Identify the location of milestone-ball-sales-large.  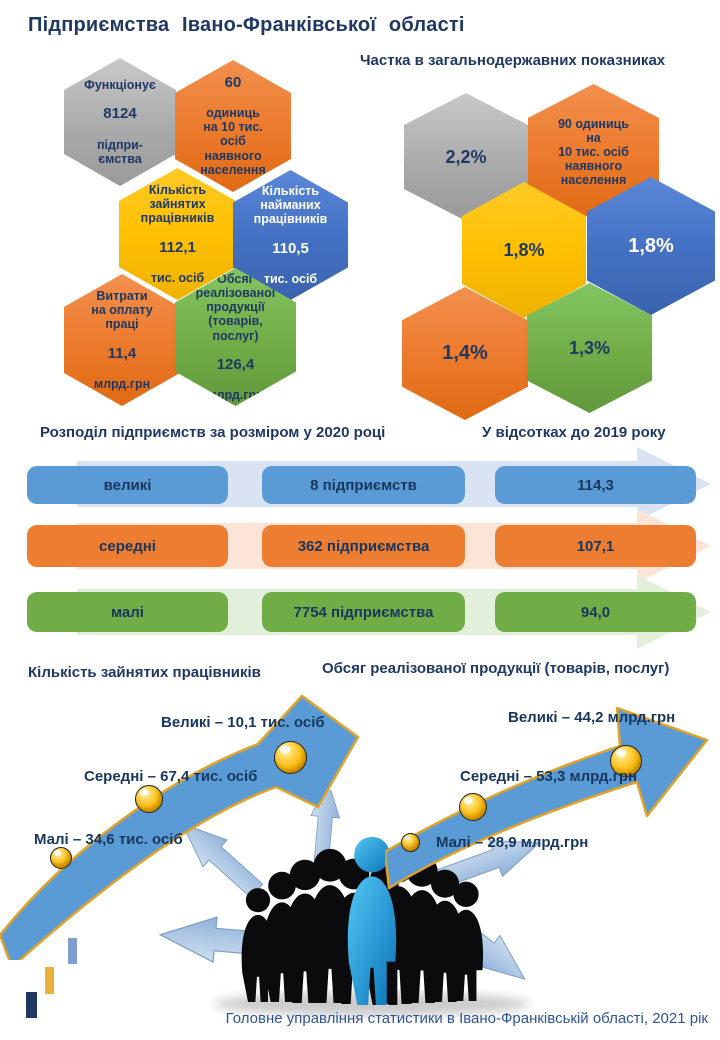
(626, 761).